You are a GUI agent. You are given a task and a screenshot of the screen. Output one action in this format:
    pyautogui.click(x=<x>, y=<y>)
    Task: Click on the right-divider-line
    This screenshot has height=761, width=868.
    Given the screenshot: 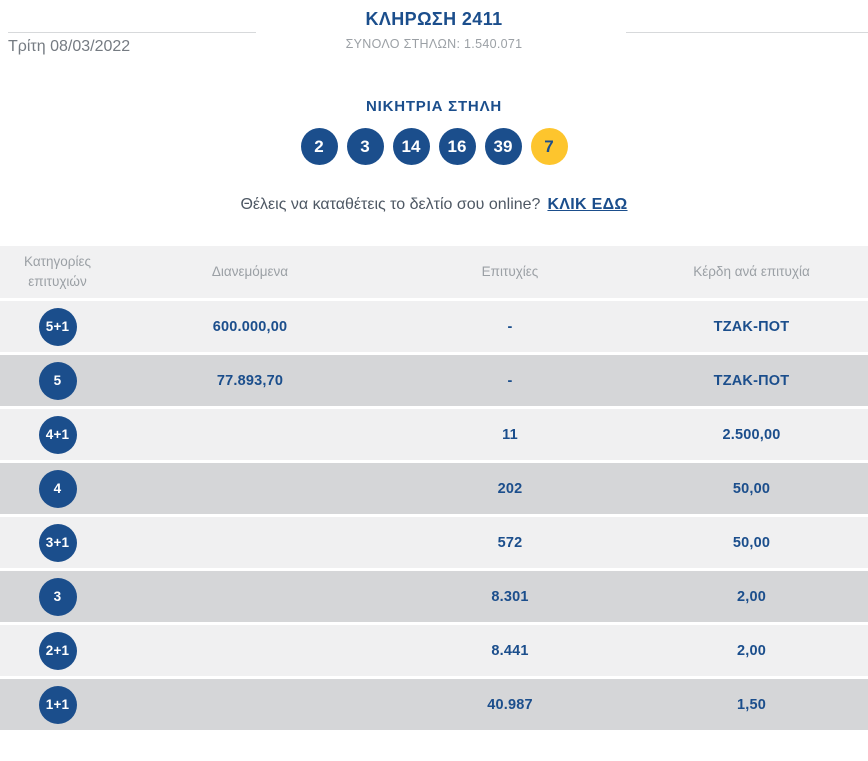 What is the action you would take?
    pyautogui.click(x=747, y=32)
    